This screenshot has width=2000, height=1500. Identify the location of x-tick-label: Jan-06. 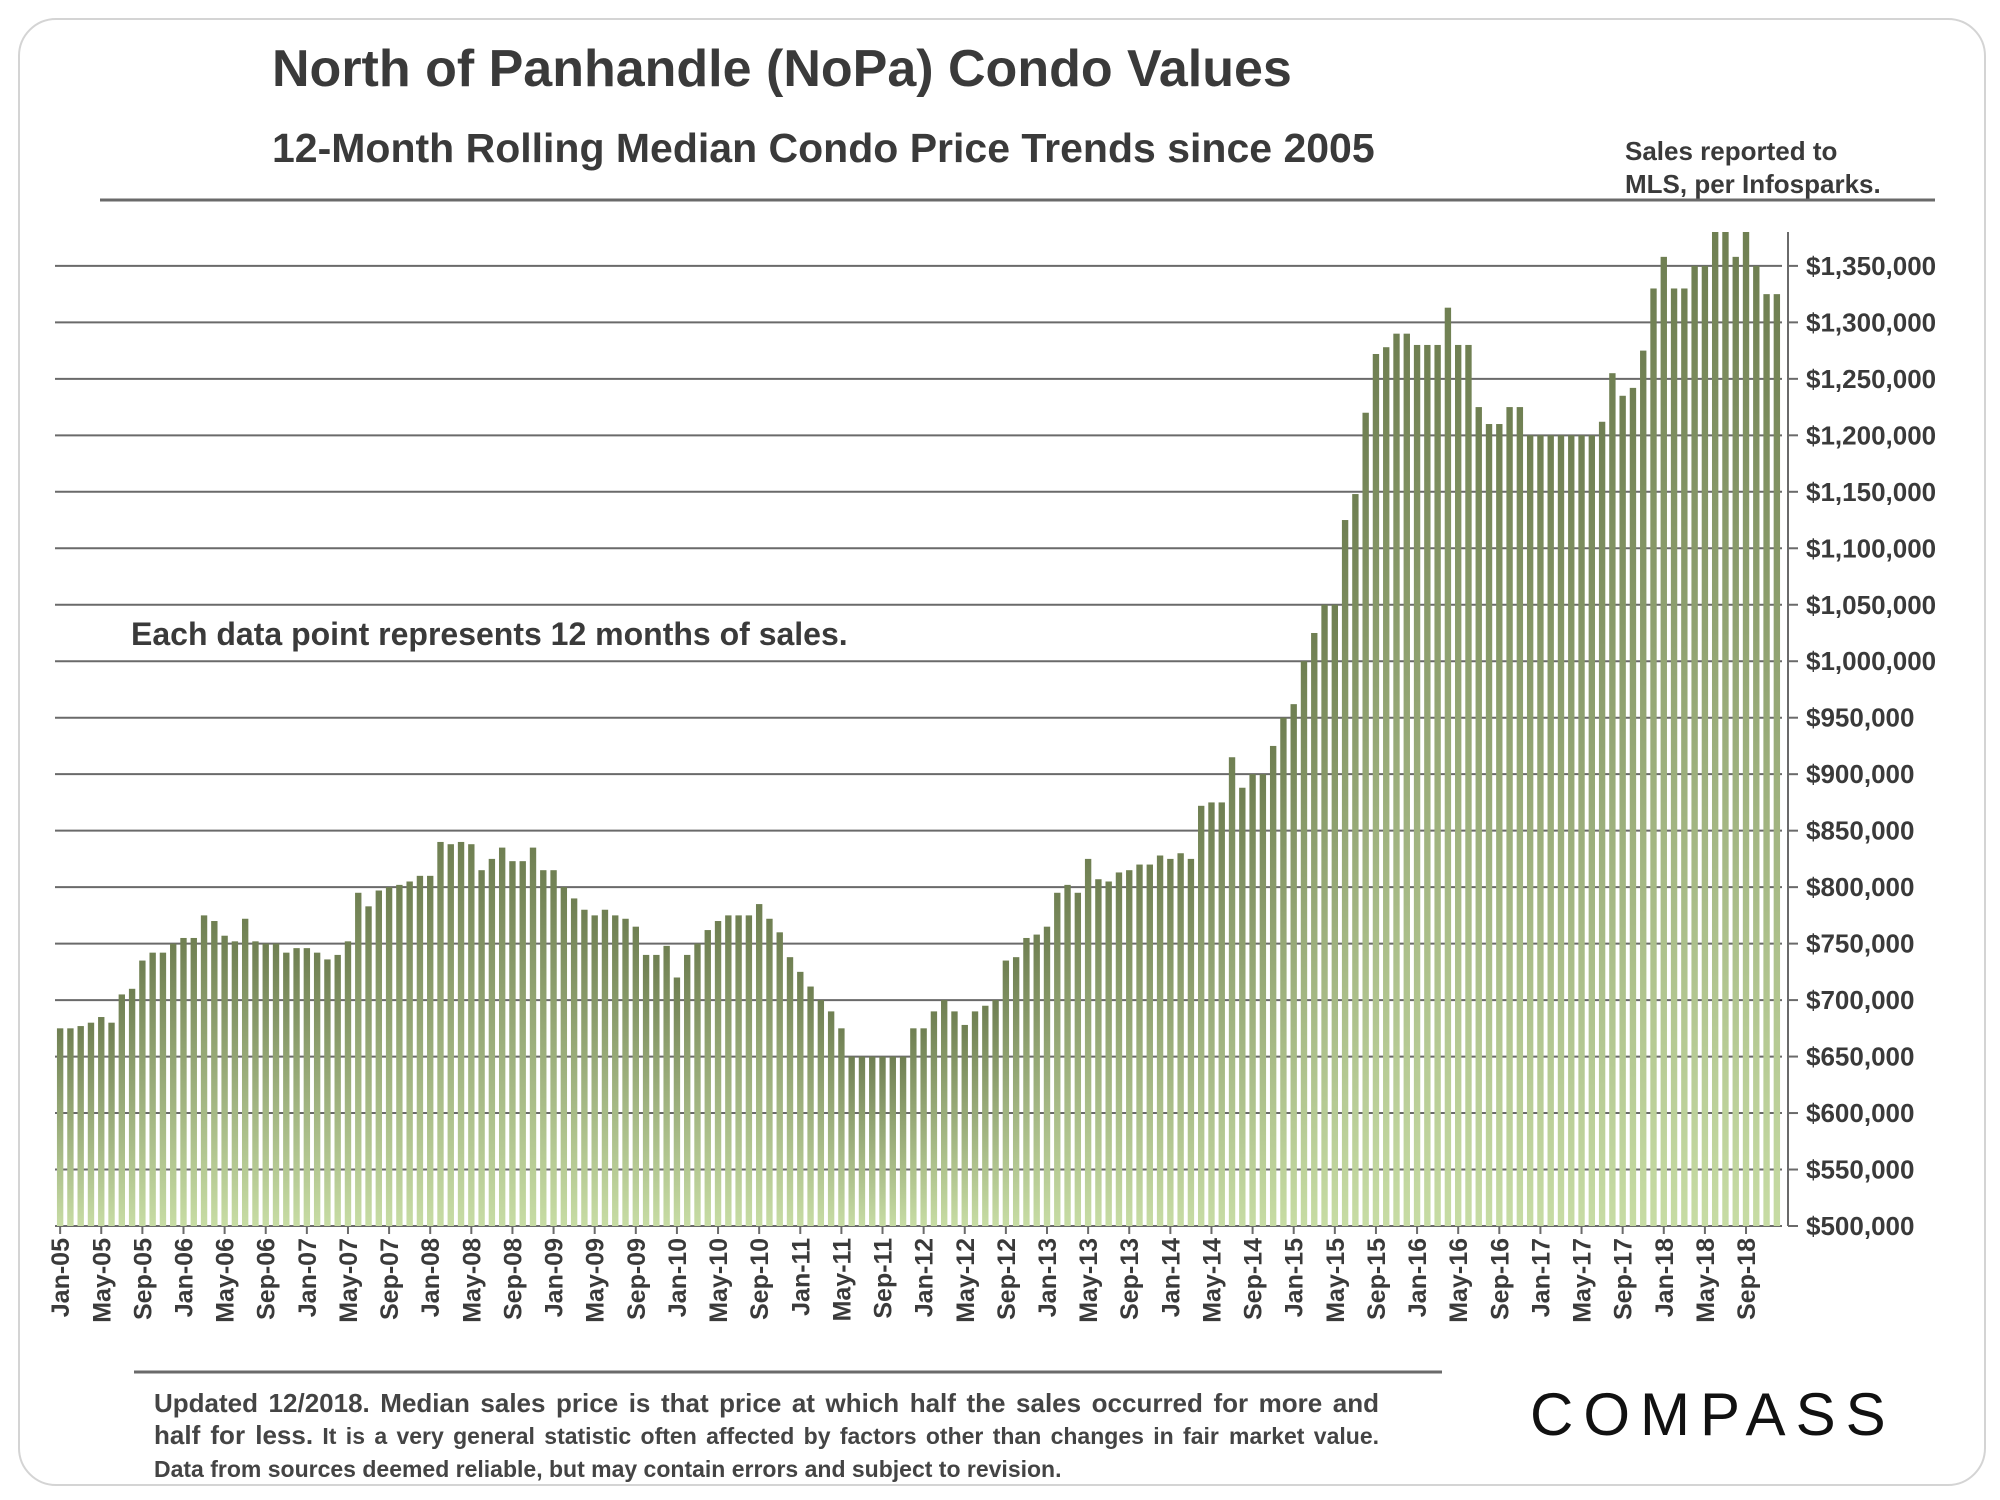
(184, 1277).